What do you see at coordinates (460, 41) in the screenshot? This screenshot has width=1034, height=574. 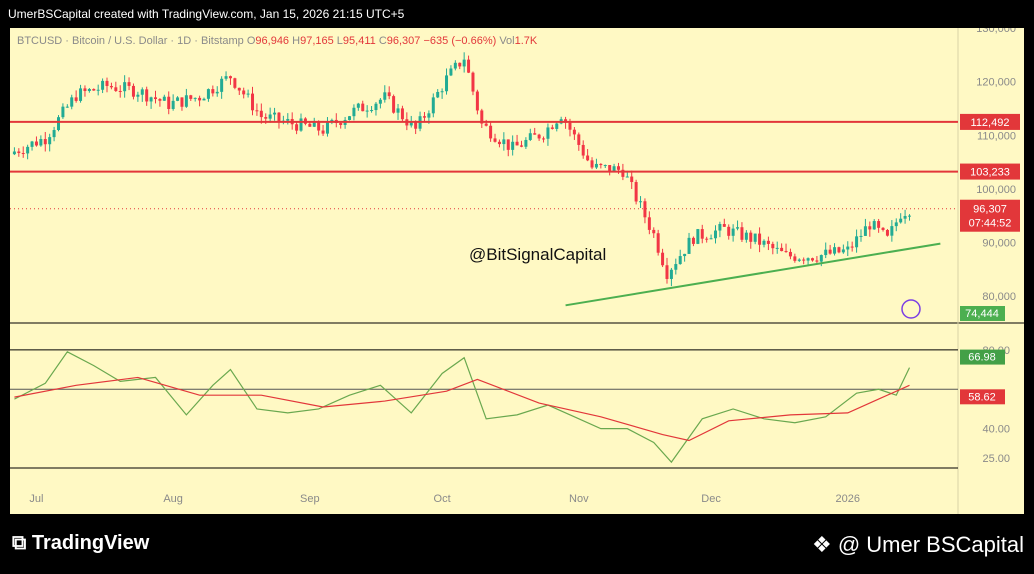 I see `legend-change: −635 (−0.66%)` at bounding box center [460, 41].